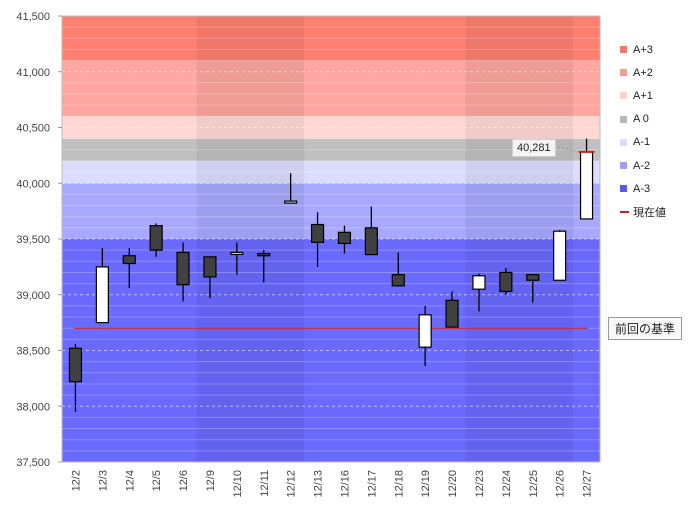  I want to click on band-a0, so click(331, 149).